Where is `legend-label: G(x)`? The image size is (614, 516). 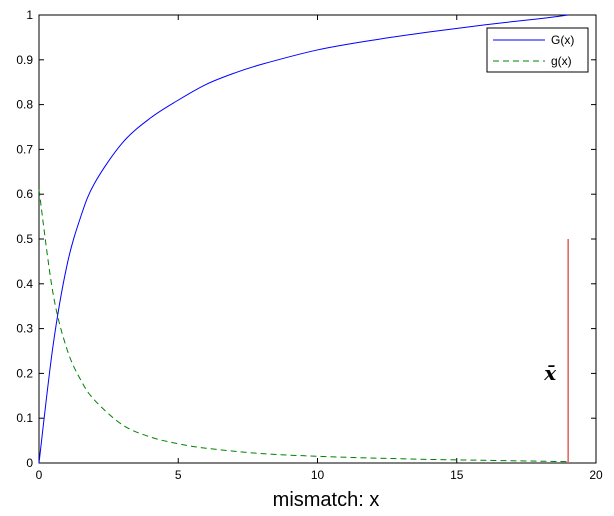 legend-label: G(x) is located at coordinates (562, 40).